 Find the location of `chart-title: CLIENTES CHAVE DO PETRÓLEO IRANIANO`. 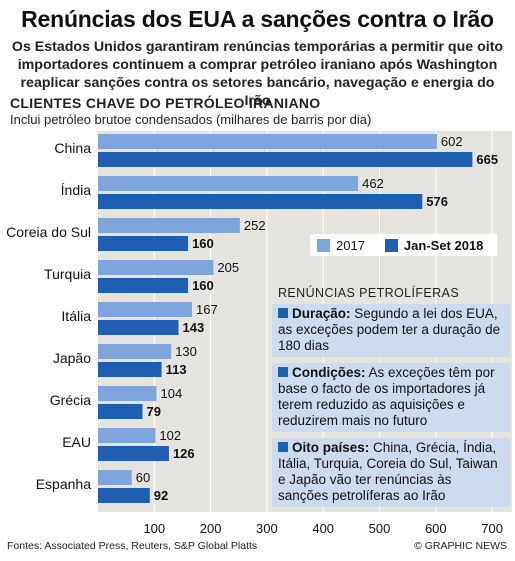

chart-title: CLIENTES CHAVE DO PETRÓLEO IRANIANO is located at coordinates (165, 103).